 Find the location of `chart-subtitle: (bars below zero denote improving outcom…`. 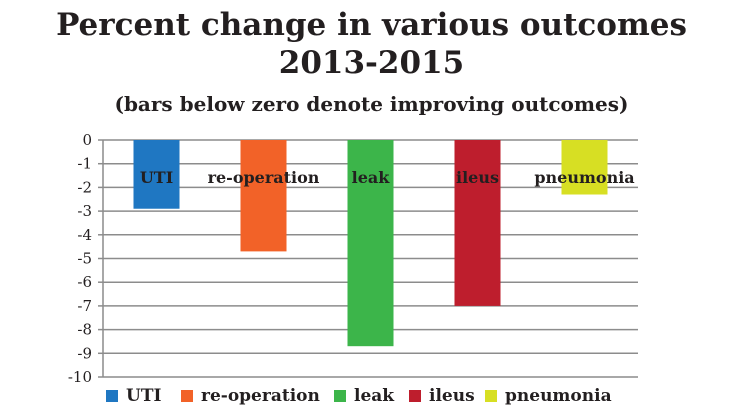

chart-subtitle: (bars below zero denote improving outcom… is located at coordinates (371, 104).